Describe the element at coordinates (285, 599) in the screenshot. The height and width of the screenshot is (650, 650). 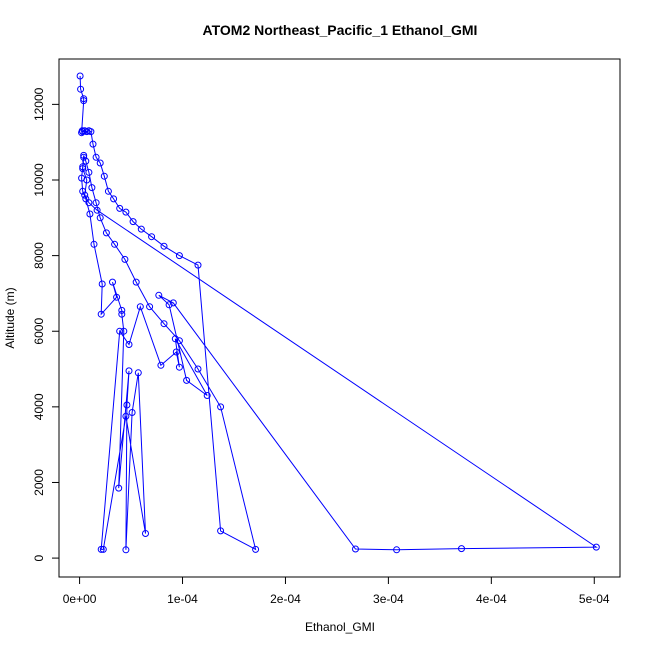
I see `x-tick-label: 2e-04` at that location.